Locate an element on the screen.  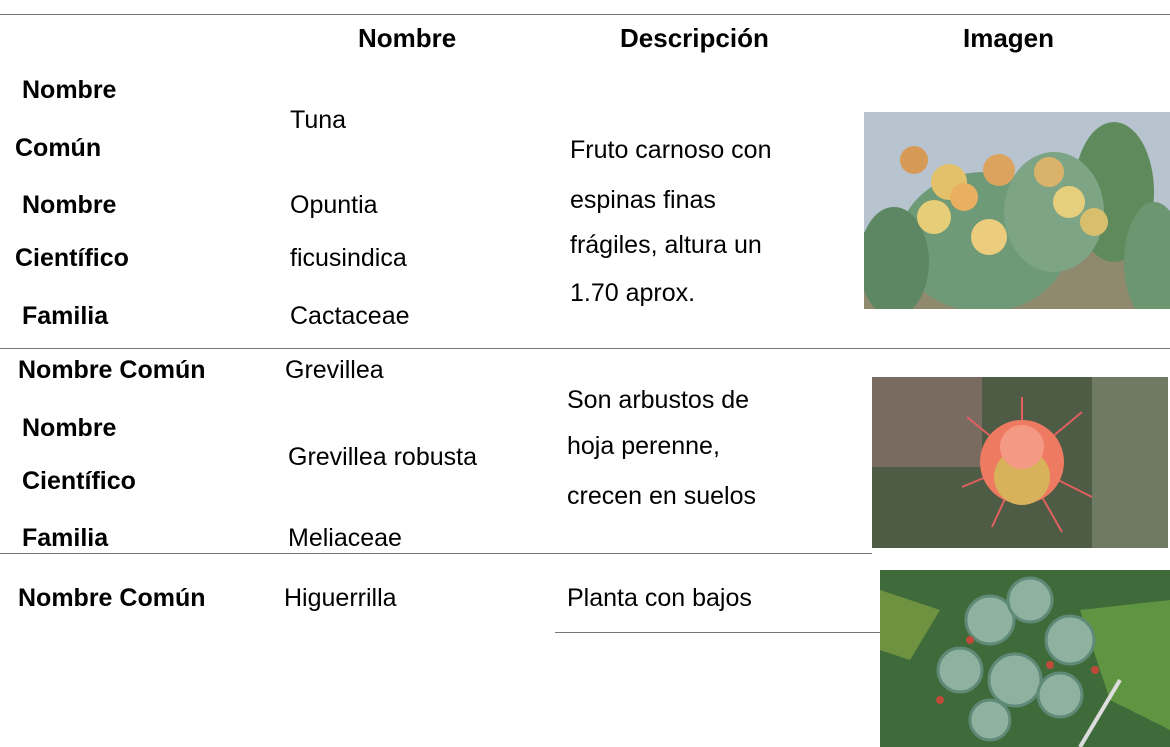
description-line: hoja perenne, is located at coordinates (643, 446).